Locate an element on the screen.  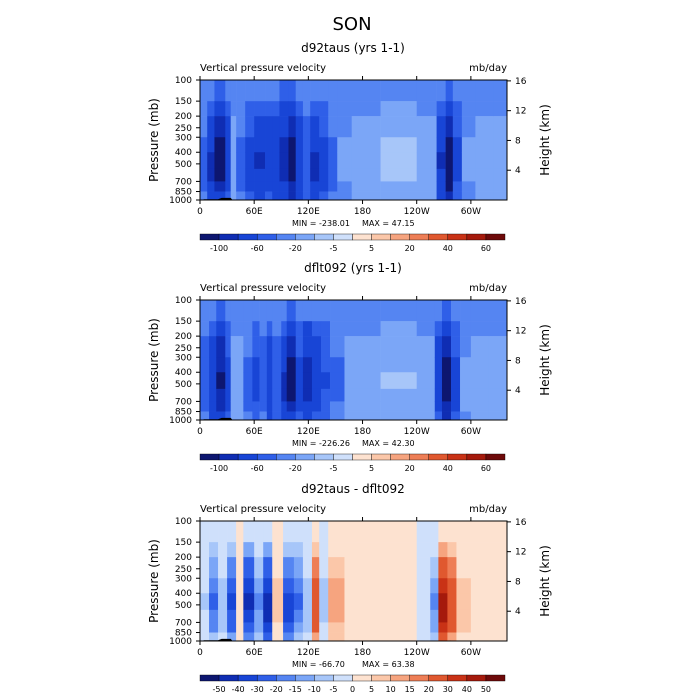
max-label: MAX = 42.30 is located at coordinates (388, 443).